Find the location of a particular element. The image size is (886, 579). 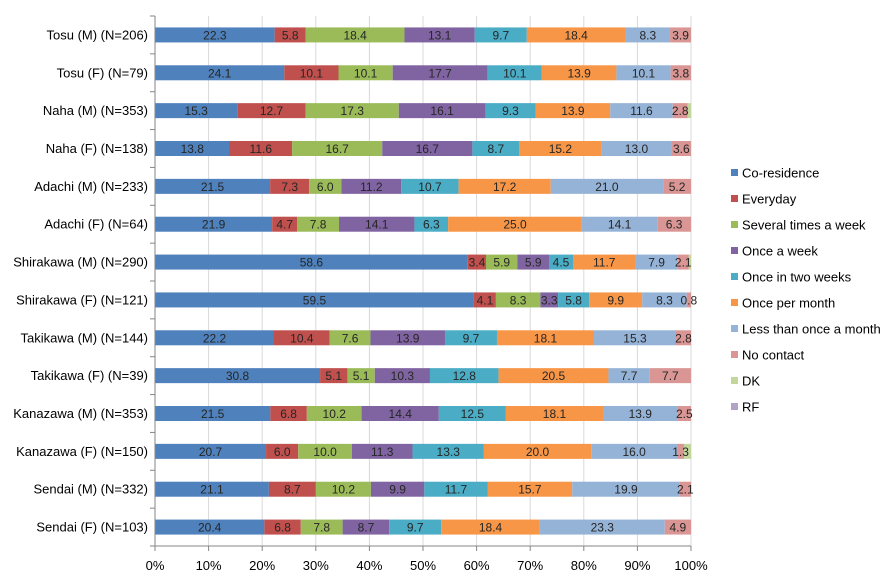

data-label: 0.8 is located at coordinates (689, 300).